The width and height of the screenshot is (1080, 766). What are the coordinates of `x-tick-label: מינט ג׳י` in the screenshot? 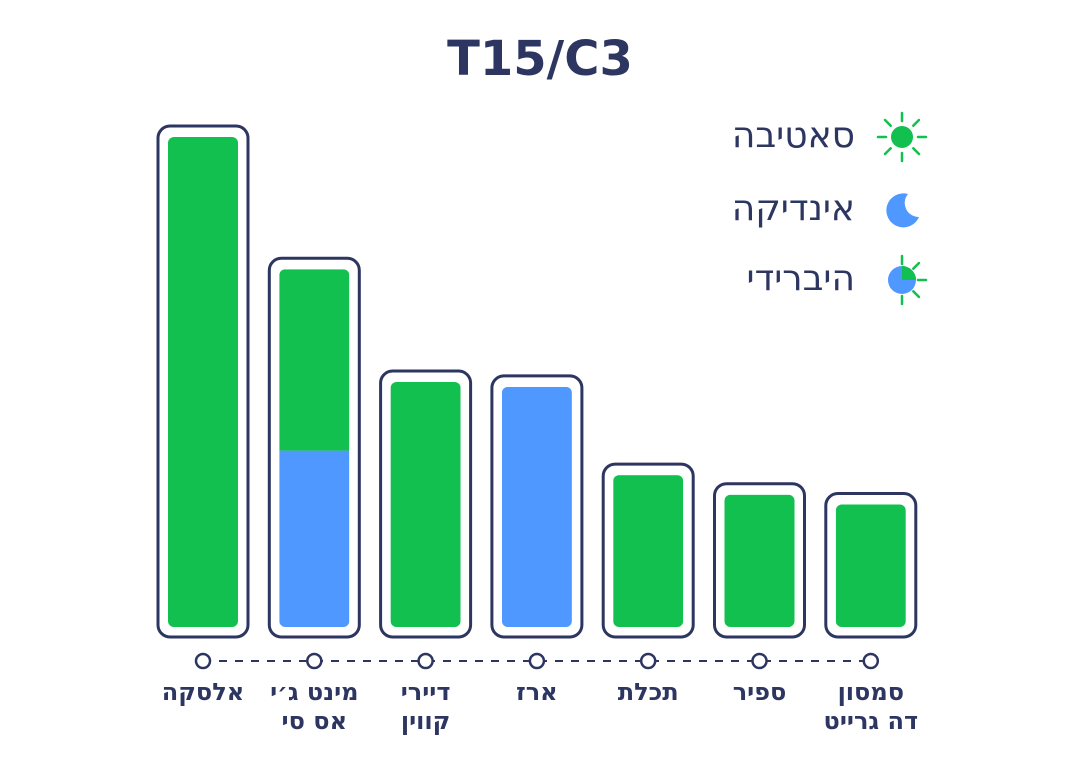 It's located at (314, 692).